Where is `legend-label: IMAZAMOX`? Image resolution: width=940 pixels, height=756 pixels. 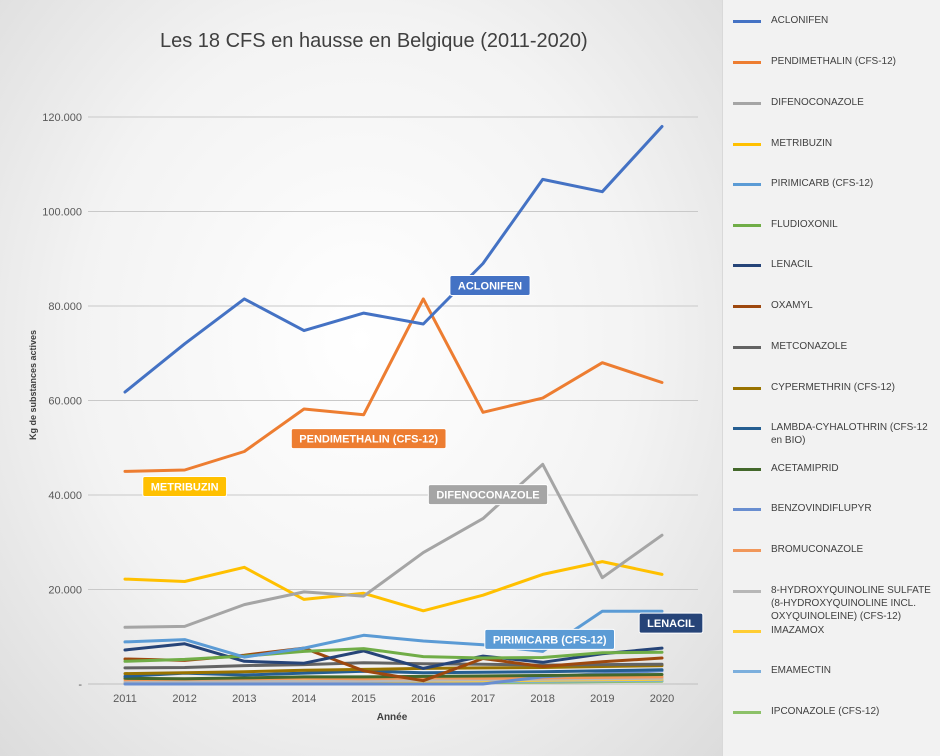
legend-label: IMAZAMOX is located at coordinates (798, 630).